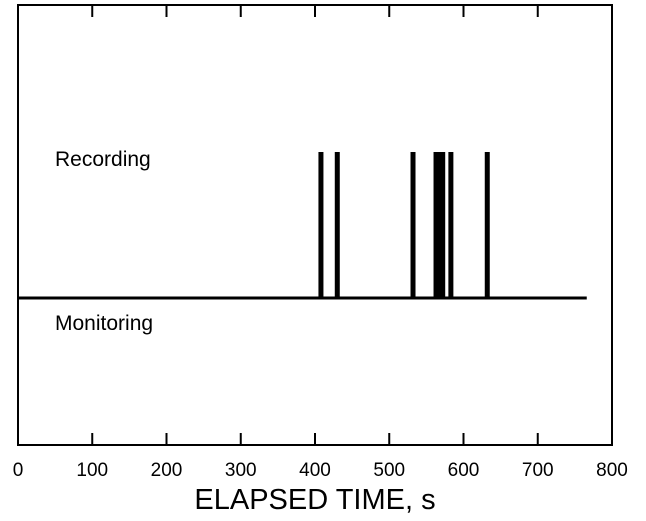 The height and width of the screenshot is (521, 646). I want to click on recording-label: Recording, so click(103, 159).